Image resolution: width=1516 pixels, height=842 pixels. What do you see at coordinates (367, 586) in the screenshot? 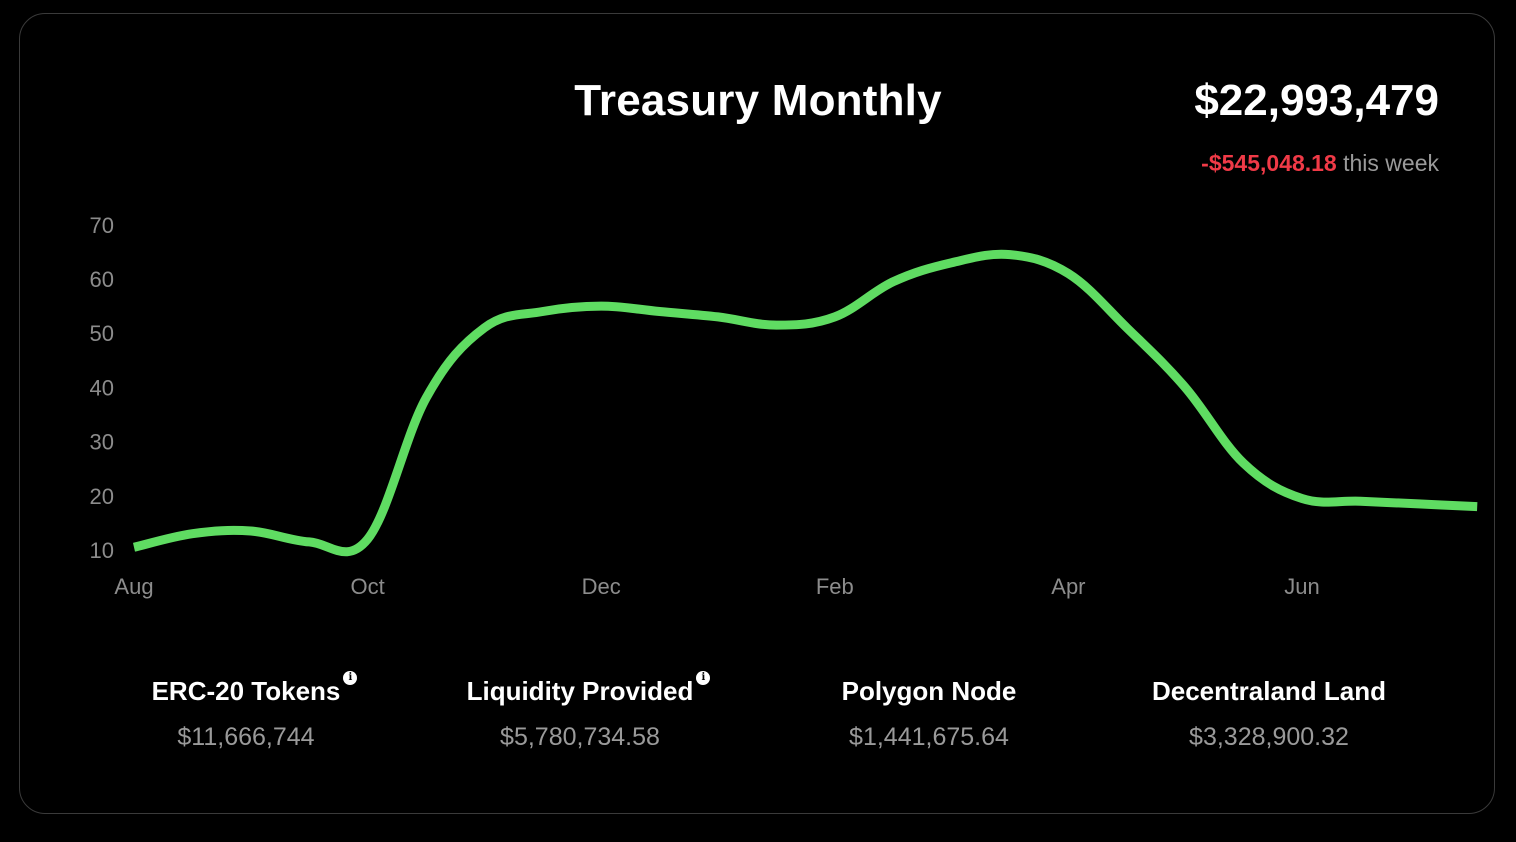
I see `x-tick-label: Oct` at bounding box center [367, 586].